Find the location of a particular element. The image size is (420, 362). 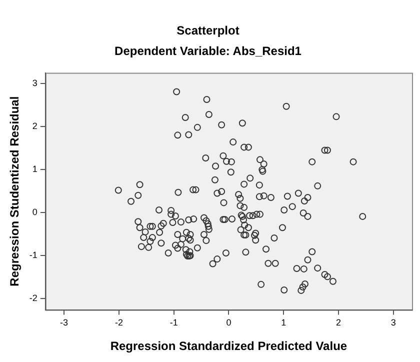

x-tick-label: 3 is located at coordinates (393, 323).